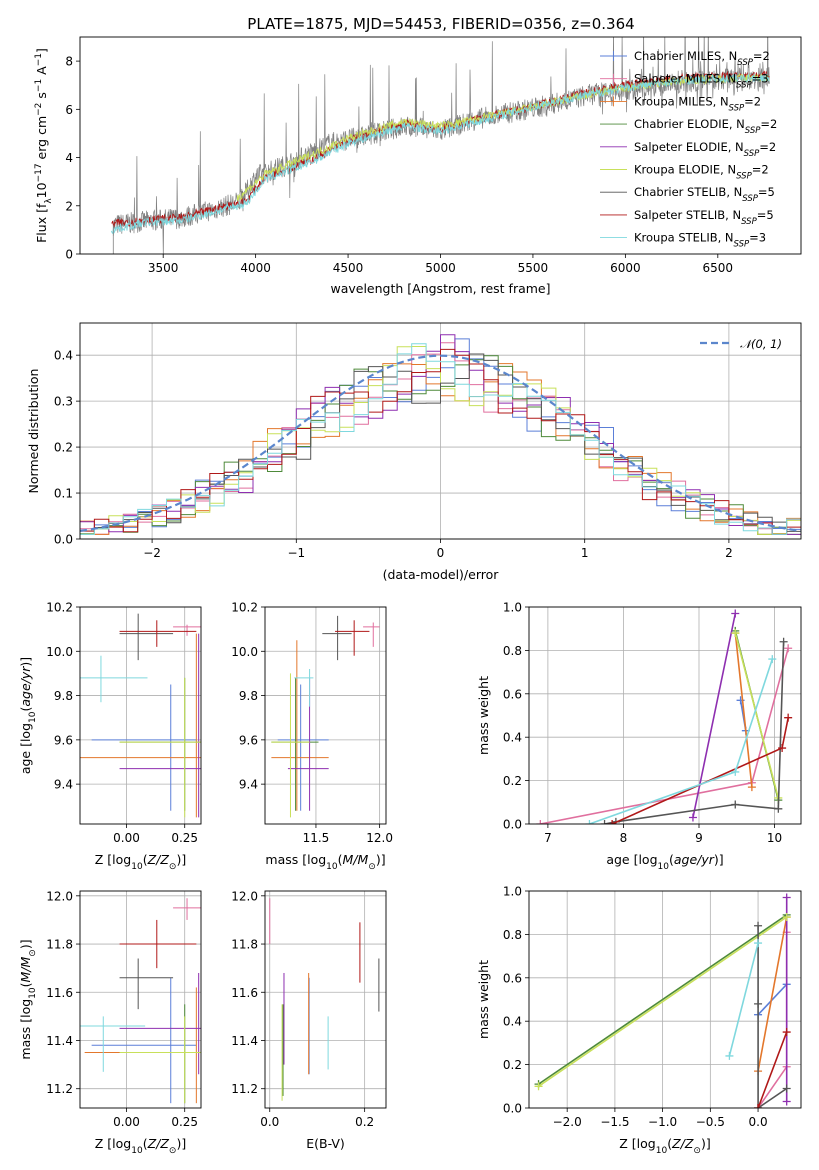 This screenshot has width=819, height=1170. I want to click on legend-entry: Salpeter STELIB, NSSP=5, so click(704, 217).